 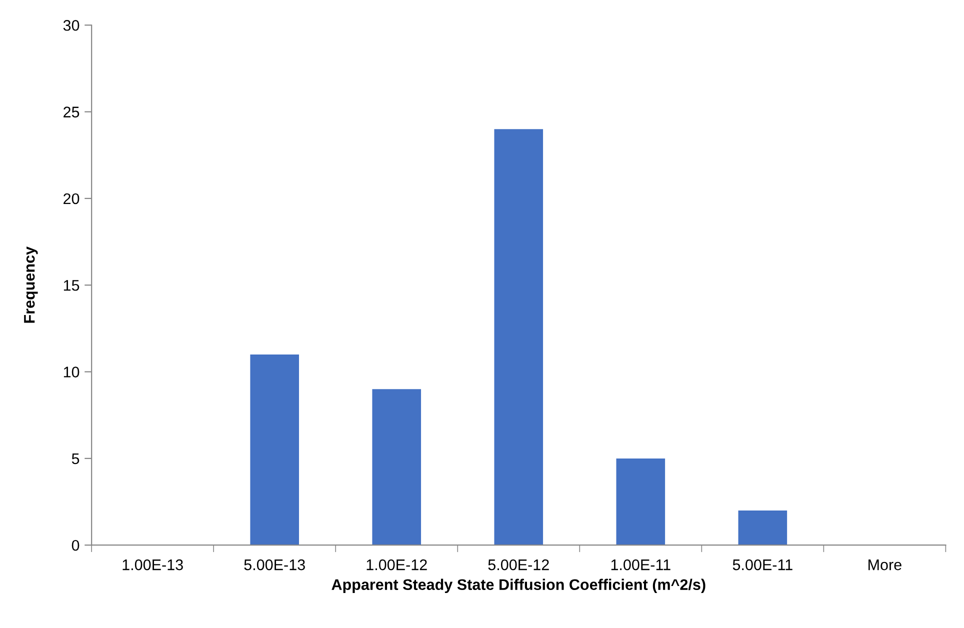 What do you see at coordinates (518, 564) in the screenshot?
I see `x-tick-label: 5.00E-12` at bounding box center [518, 564].